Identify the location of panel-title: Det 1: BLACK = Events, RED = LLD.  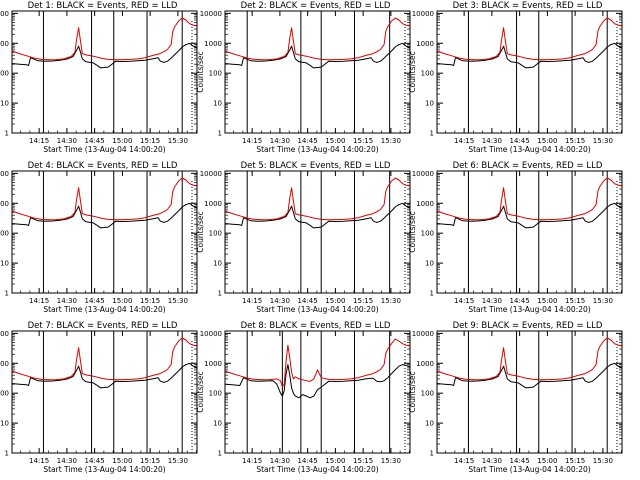
(103, 6).